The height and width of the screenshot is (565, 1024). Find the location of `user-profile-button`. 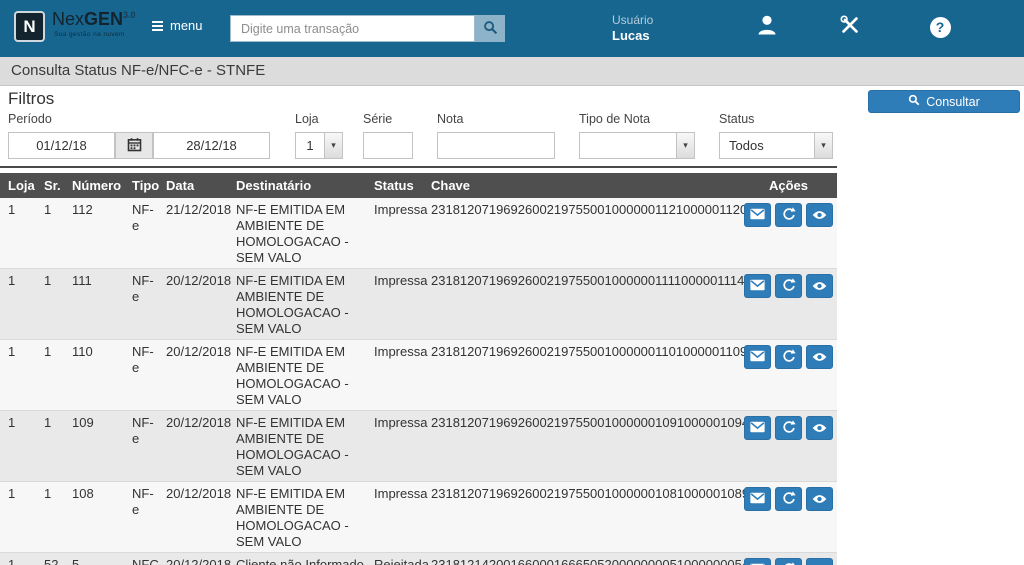

user-profile-button is located at coordinates (767, 27).